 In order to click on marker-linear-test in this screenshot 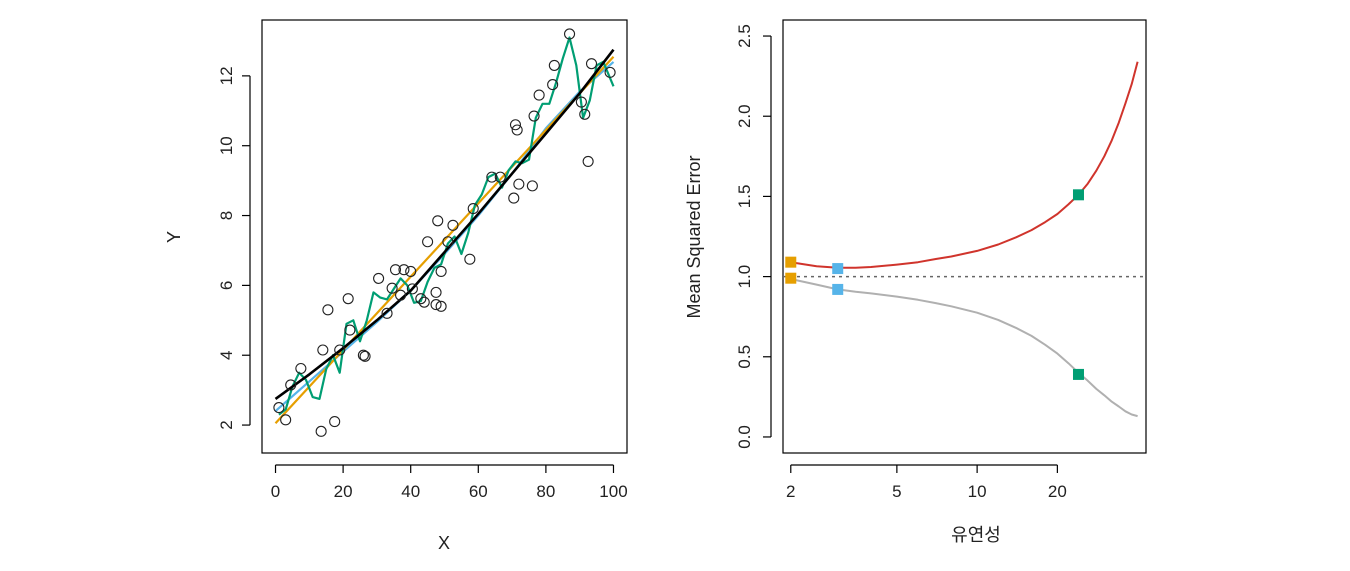, I will do `click(791, 262)`.